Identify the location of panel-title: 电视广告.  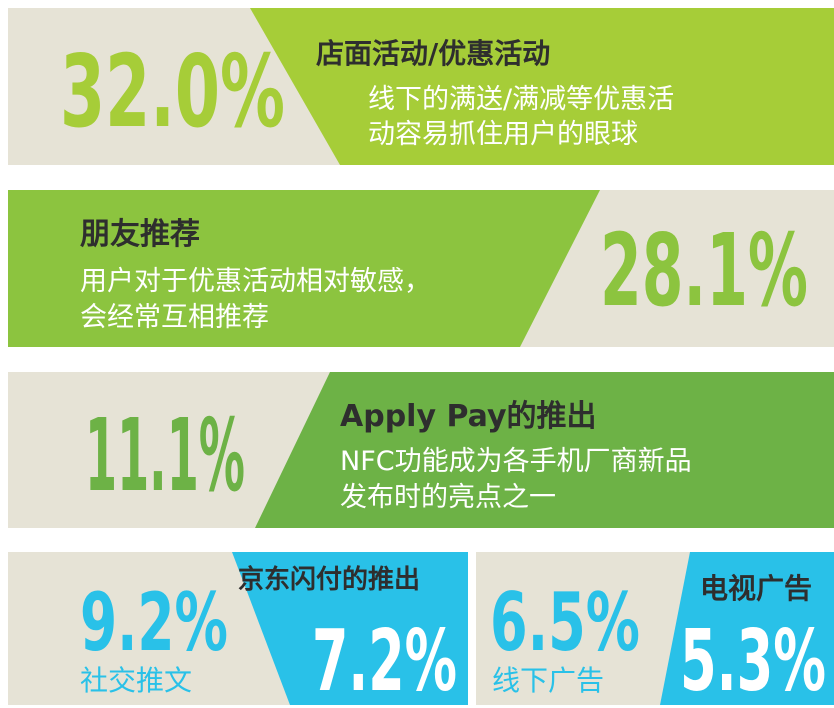
(756, 588).